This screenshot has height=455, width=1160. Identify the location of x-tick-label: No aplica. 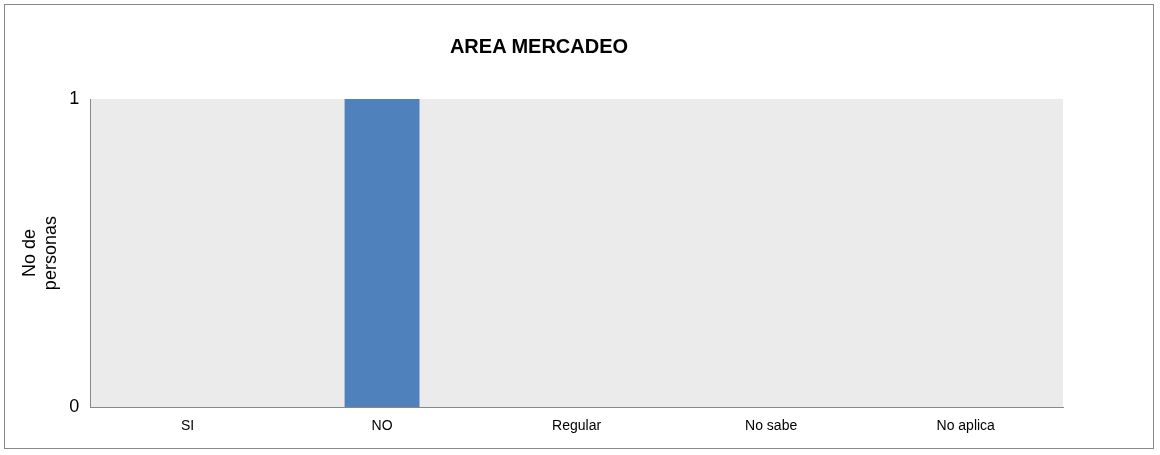
(966, 425).